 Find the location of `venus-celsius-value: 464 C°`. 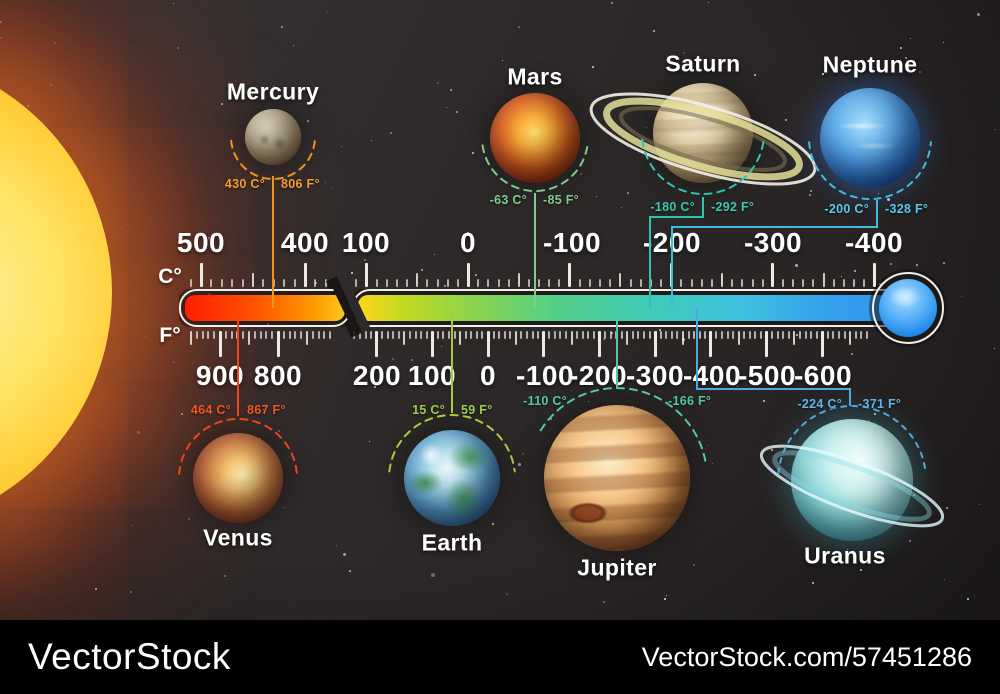

venus-celsius-value: 464 C° is located at coordinates (210, 410).